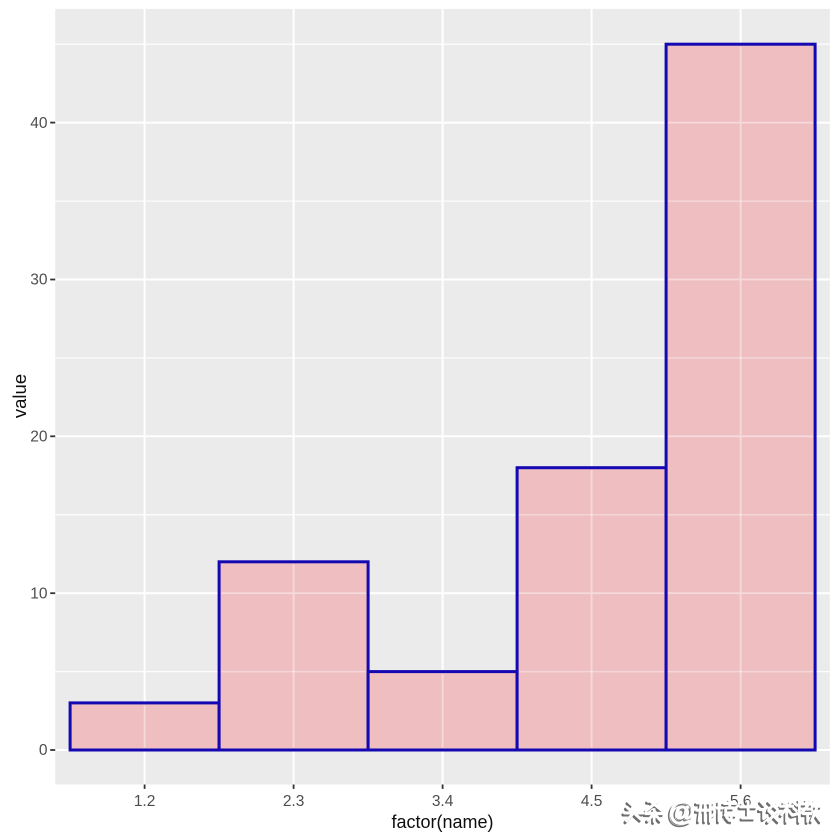 The width and height of the screenshot is (840, 840). What do you see at coordinates (39, 123) in the screenshot?
I see `svg-text: 40` at bounding box center [39, 123].